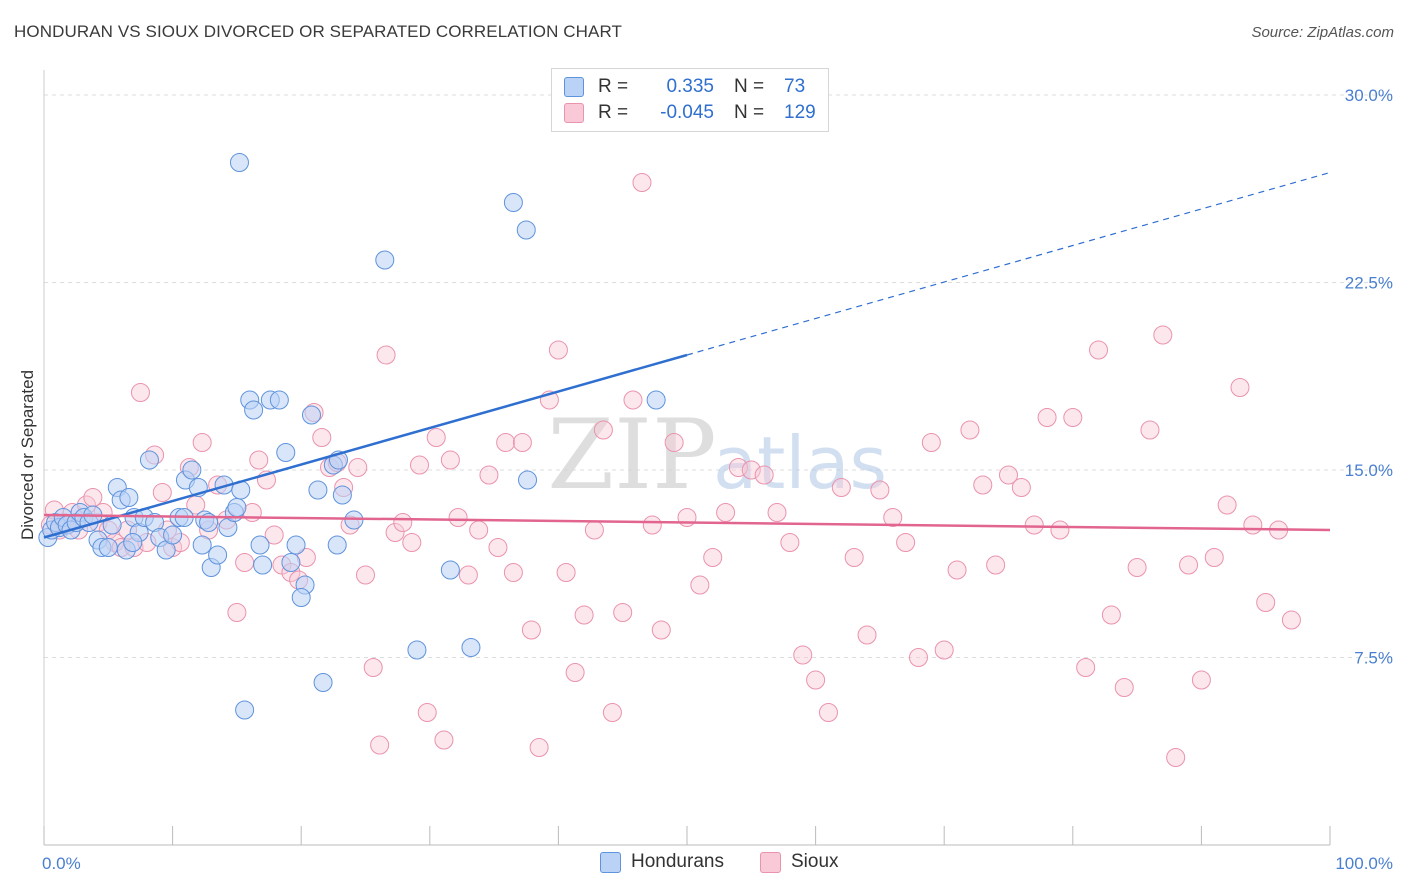 The height and width of the screenshot is (892, 1406). What do you see at coordinates (1364, 863) in the screenshot?
I see `x-tick-label: 100.0%` at bounding box center [1364, 863].